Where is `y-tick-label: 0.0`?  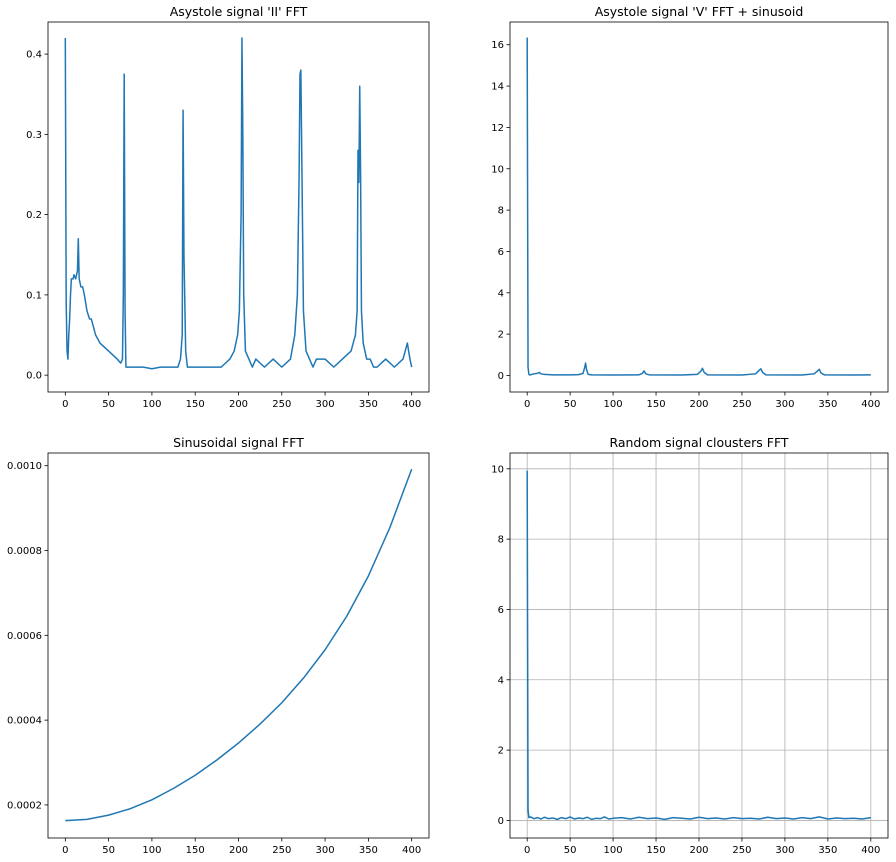
y-tick-label: 0.0 is located at coordinates (34, 376).